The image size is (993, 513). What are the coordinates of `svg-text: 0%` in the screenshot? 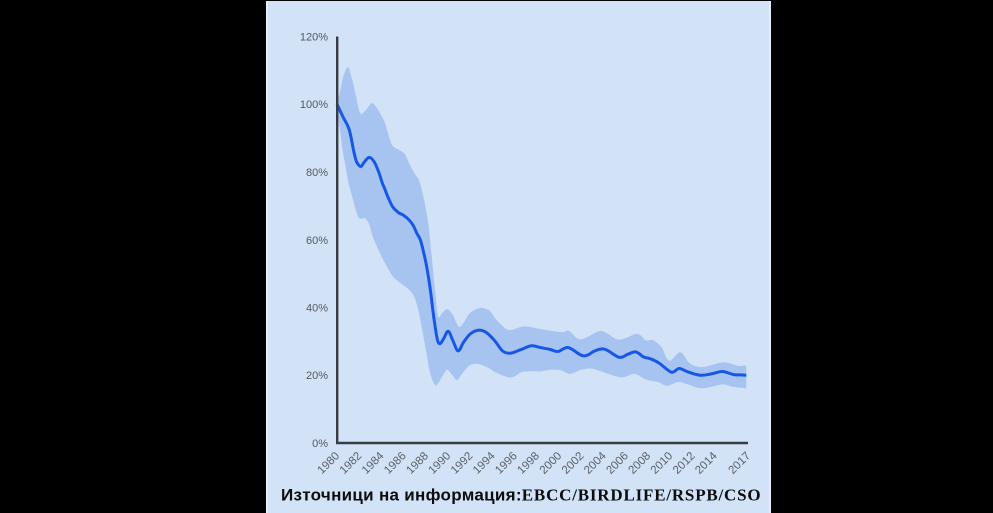 It's located at (320, 444).